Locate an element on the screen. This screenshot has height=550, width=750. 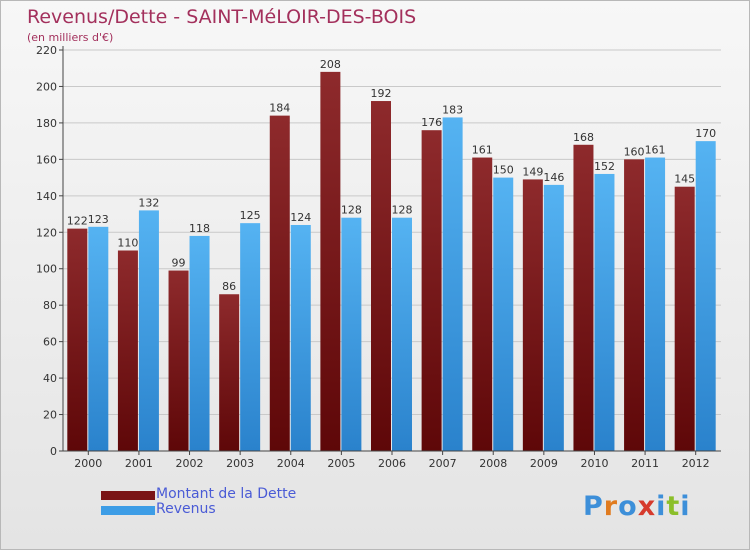
y-tick-label: 0 is located at coordinates (53, 451).